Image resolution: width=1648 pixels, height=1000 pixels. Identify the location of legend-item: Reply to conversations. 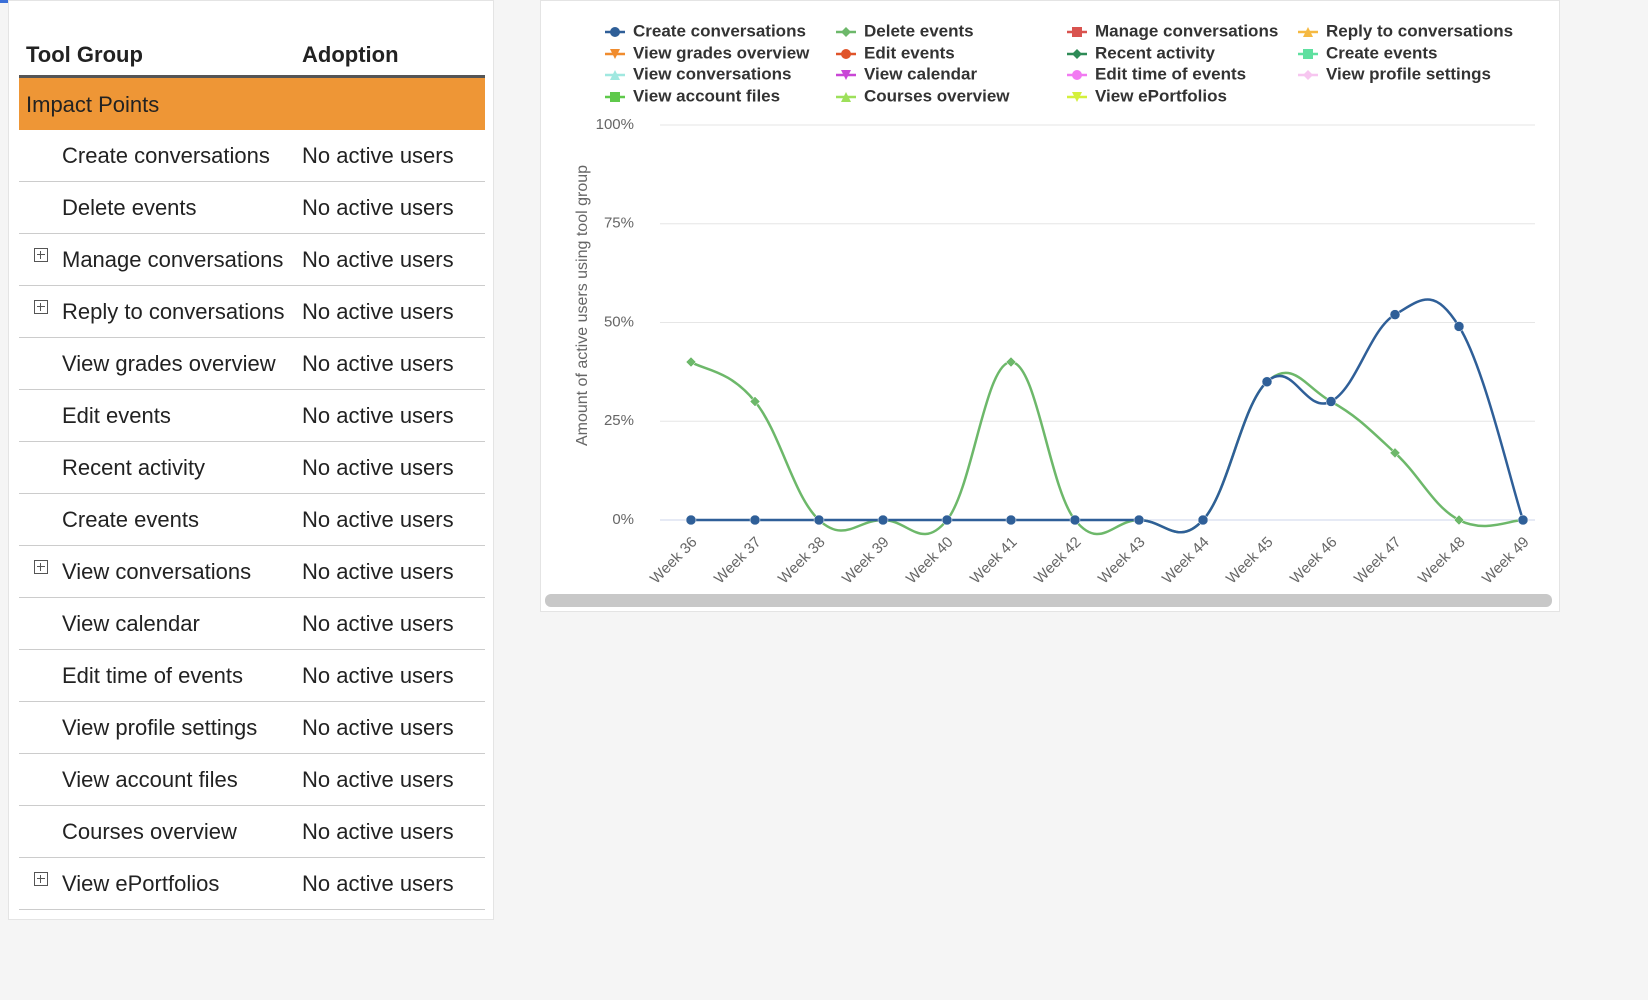
(1405, 30).